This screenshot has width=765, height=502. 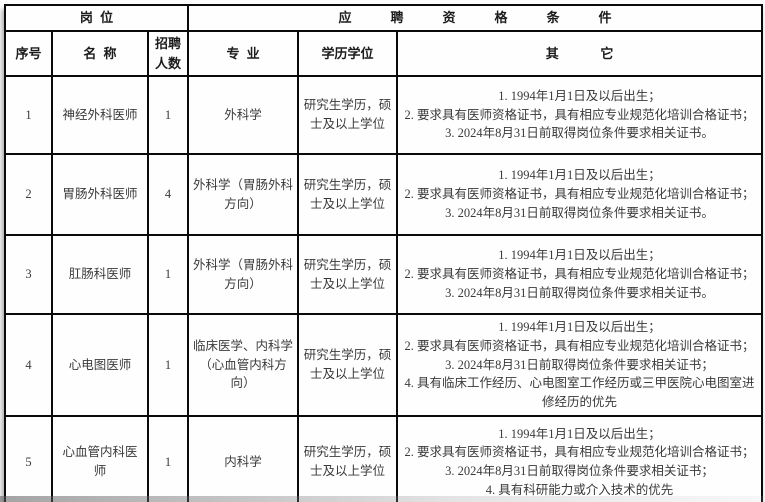 I want to click on cell-major: 临床医学、内科学（心血管内科方向）, so click(x=243, y=365).